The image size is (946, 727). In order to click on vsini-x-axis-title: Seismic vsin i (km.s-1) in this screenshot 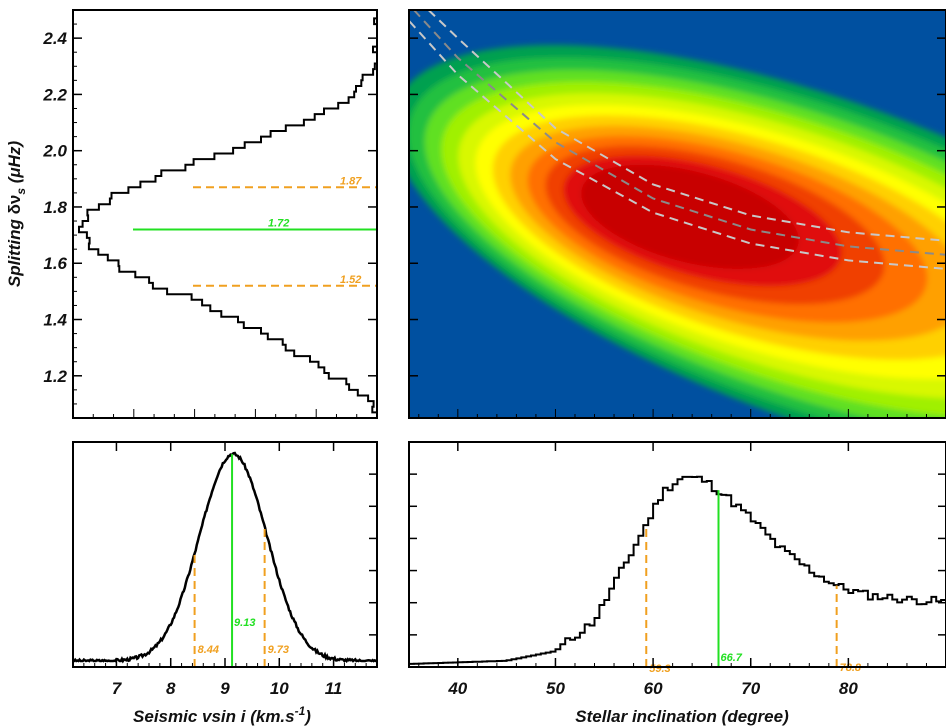, I will do `click(222, 715)`.